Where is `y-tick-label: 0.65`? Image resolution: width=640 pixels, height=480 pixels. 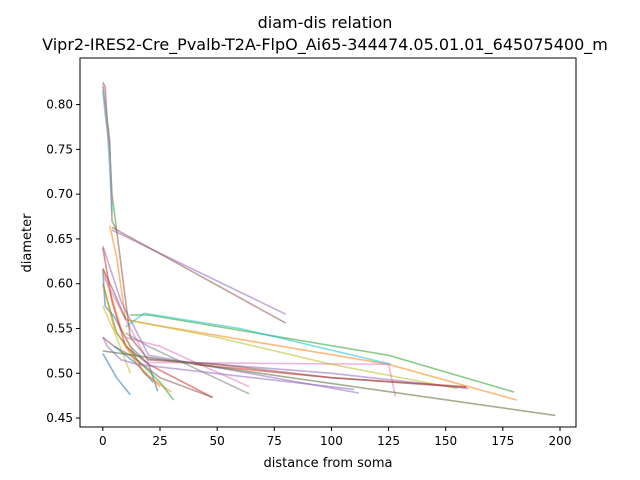 y-tick-label: 0.65 is located at coordinates (59, 239).